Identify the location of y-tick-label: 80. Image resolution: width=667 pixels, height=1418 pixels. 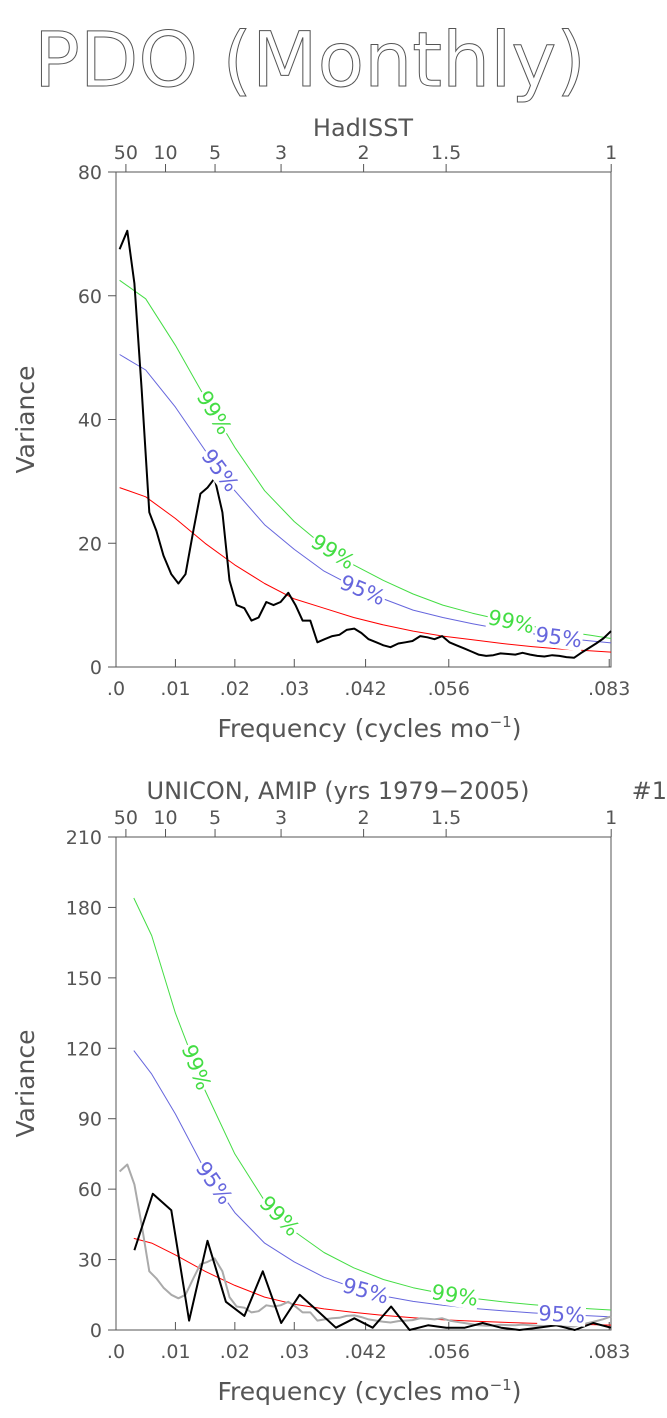
(90, 173).